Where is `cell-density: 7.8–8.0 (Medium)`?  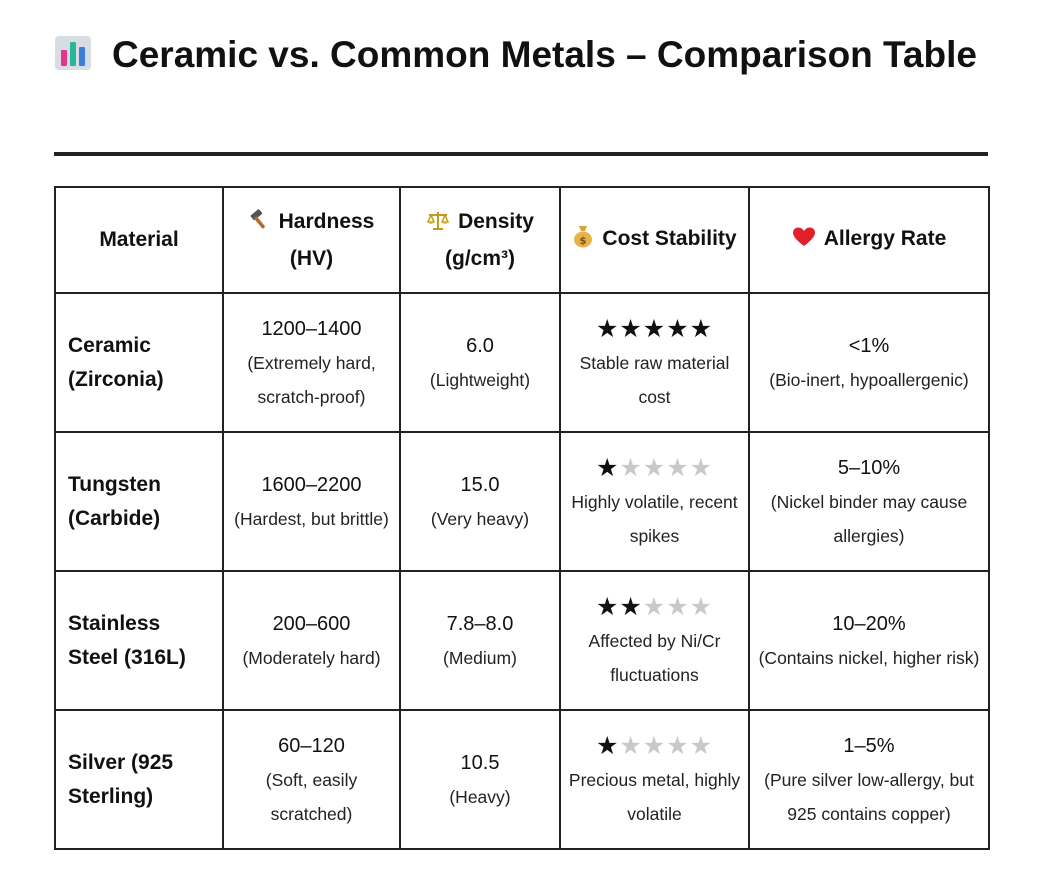
cell-density: 7.8–8.0 (Medium) is located at coordinates (480, 640).